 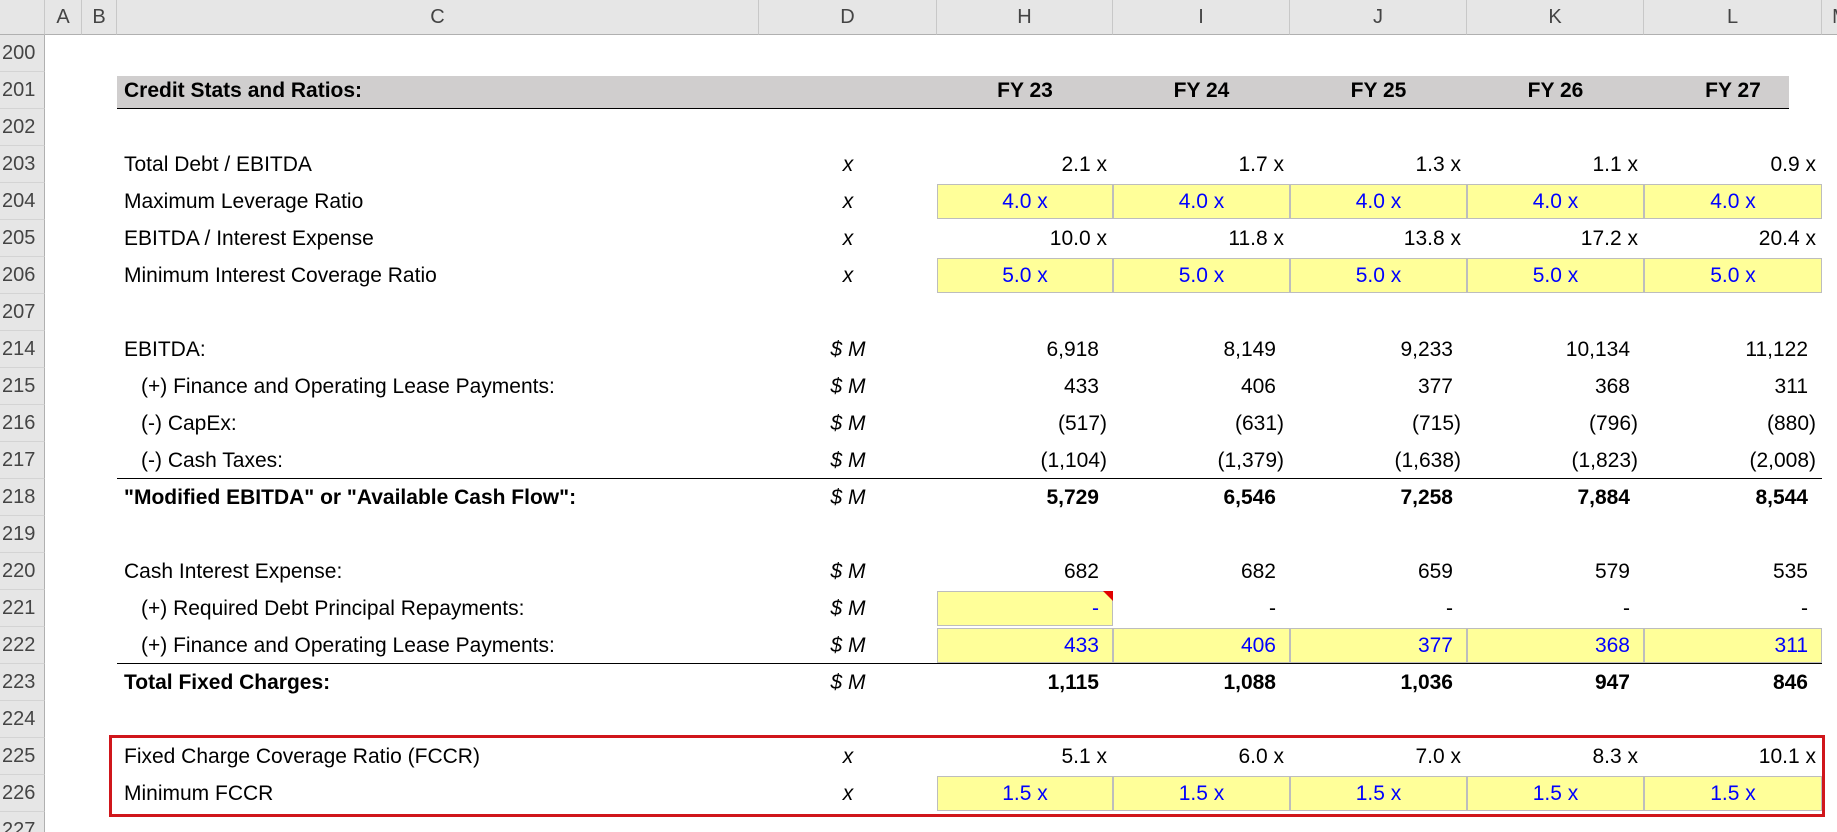 I want to click on row-label: EBITDA / Interest Expense, so click(x=249, y=238).